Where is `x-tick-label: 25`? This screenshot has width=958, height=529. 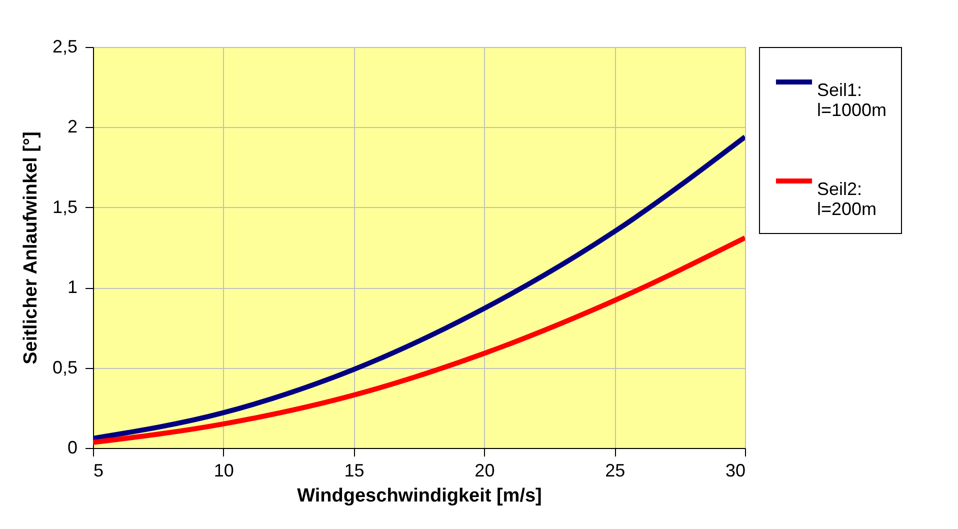 x-tick-label: 25 is located at coordinates (615, 470).